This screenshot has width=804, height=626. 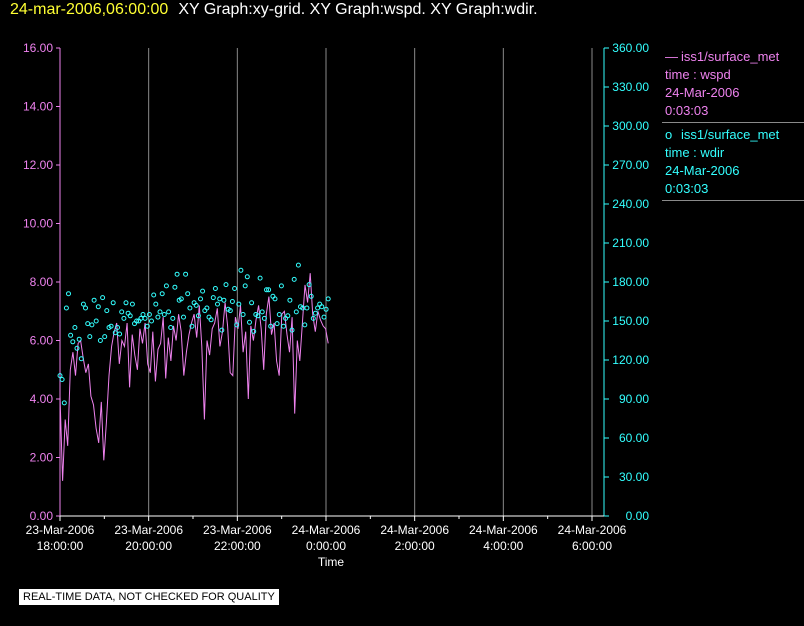 I want to click on left-tick-label: 4.00, so click(x=42, y=399).